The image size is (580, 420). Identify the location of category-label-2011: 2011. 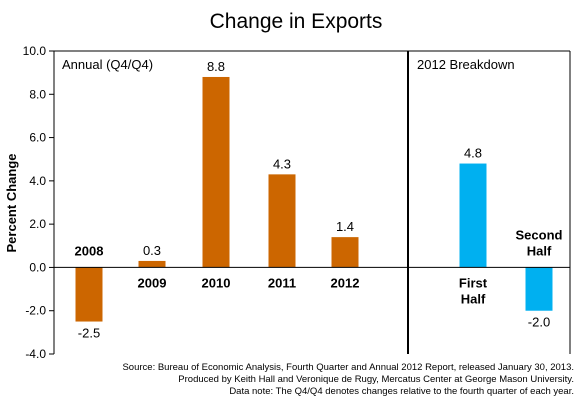
(282, 282).